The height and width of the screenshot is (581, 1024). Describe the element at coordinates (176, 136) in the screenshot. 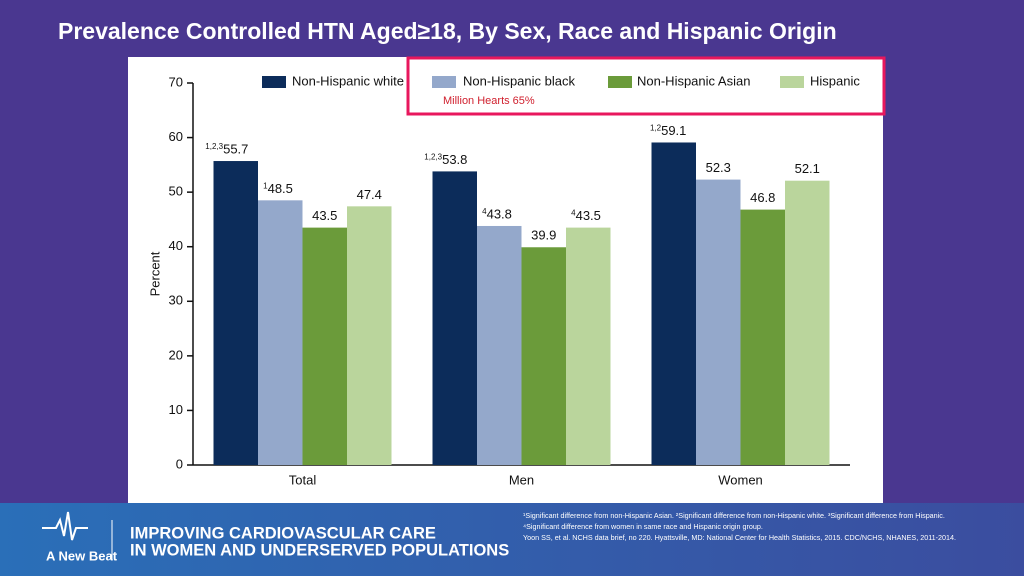

I see `y-tick-label: 60` at that location.